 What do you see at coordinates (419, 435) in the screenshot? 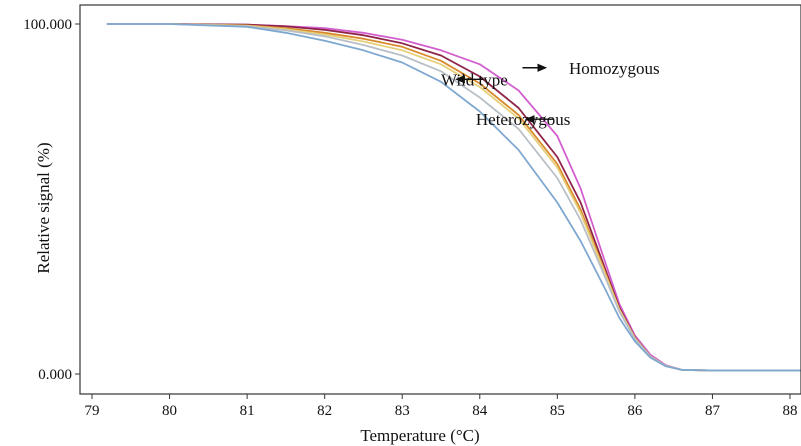
I see `x-axis-title: Temperature (°C)` at bounding box center [419, 435].